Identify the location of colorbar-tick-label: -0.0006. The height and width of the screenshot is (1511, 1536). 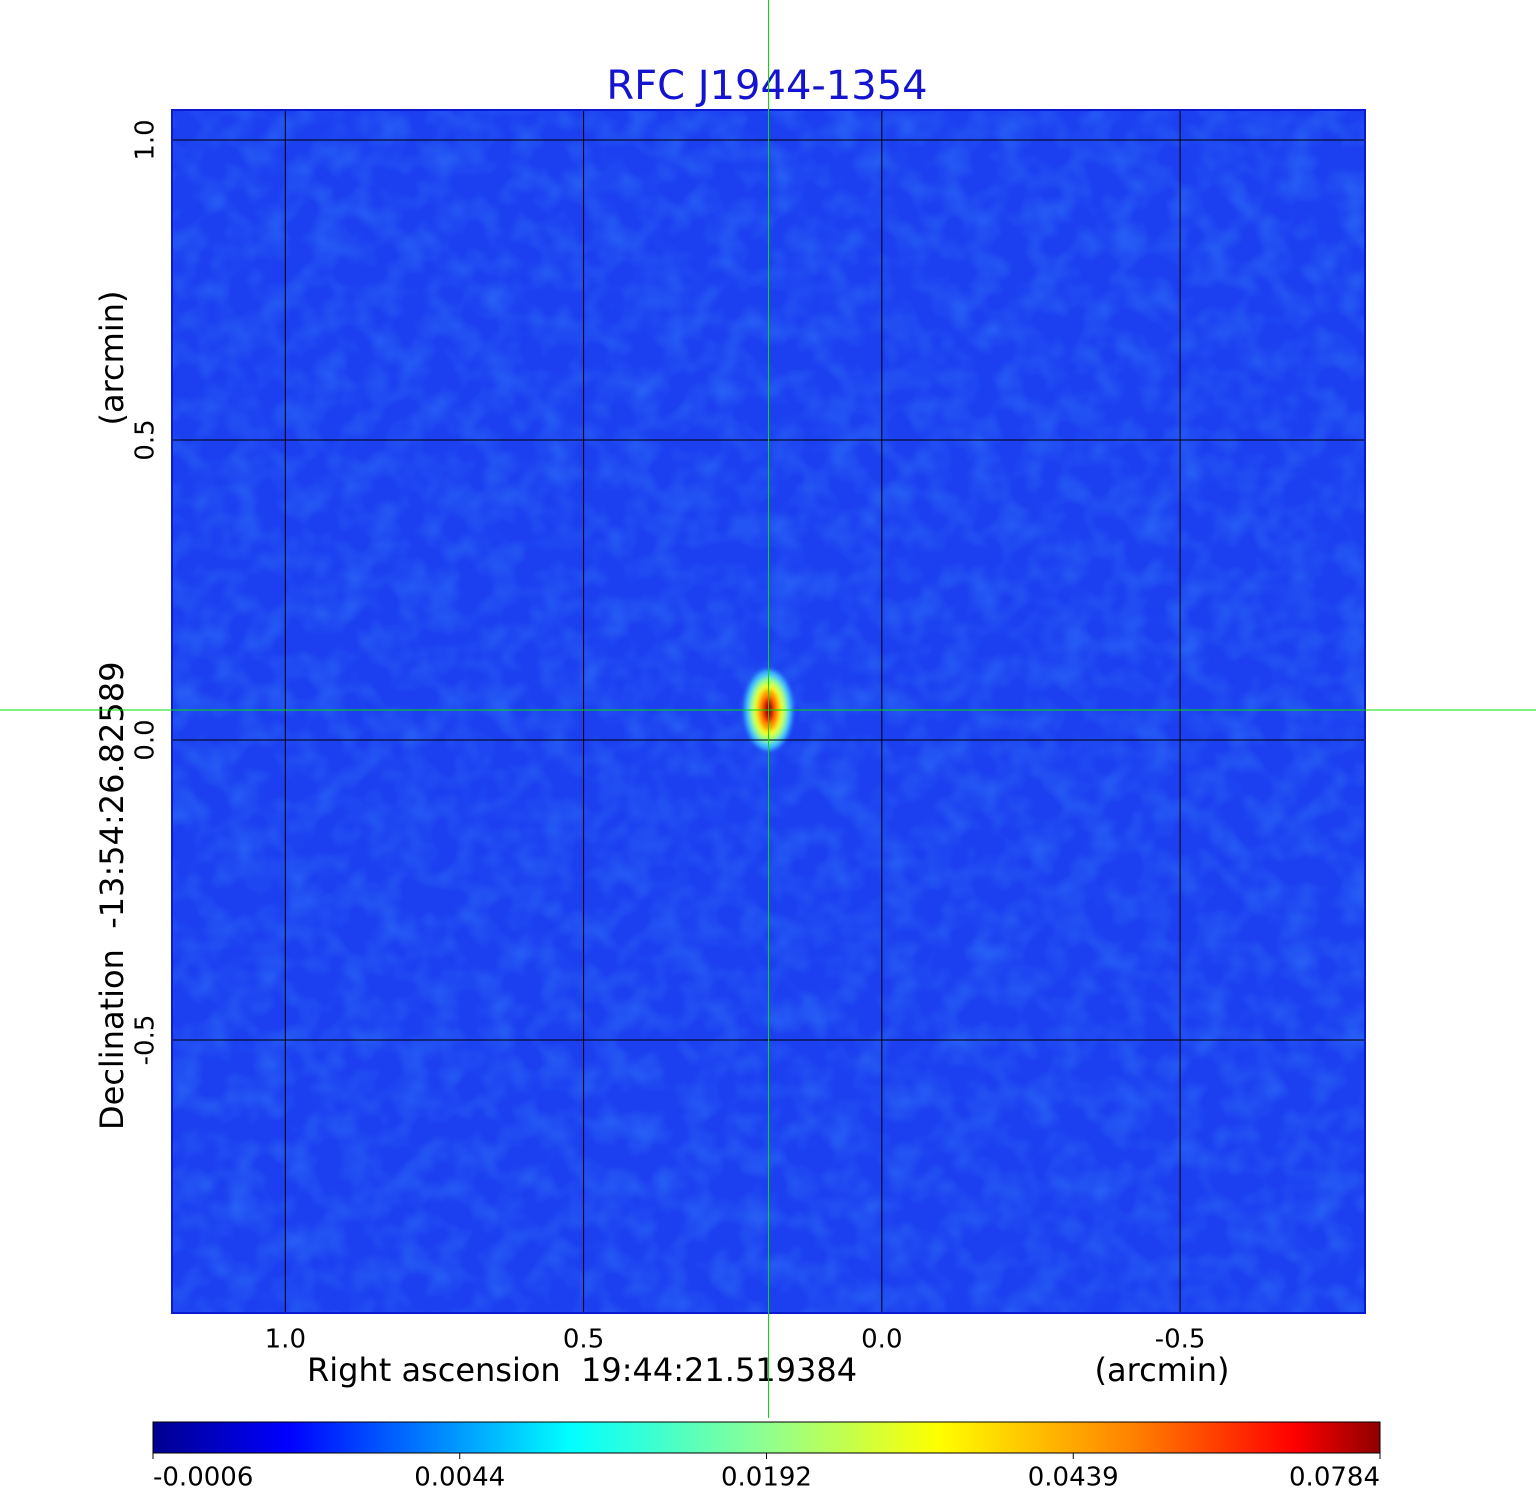
(203, 1478).